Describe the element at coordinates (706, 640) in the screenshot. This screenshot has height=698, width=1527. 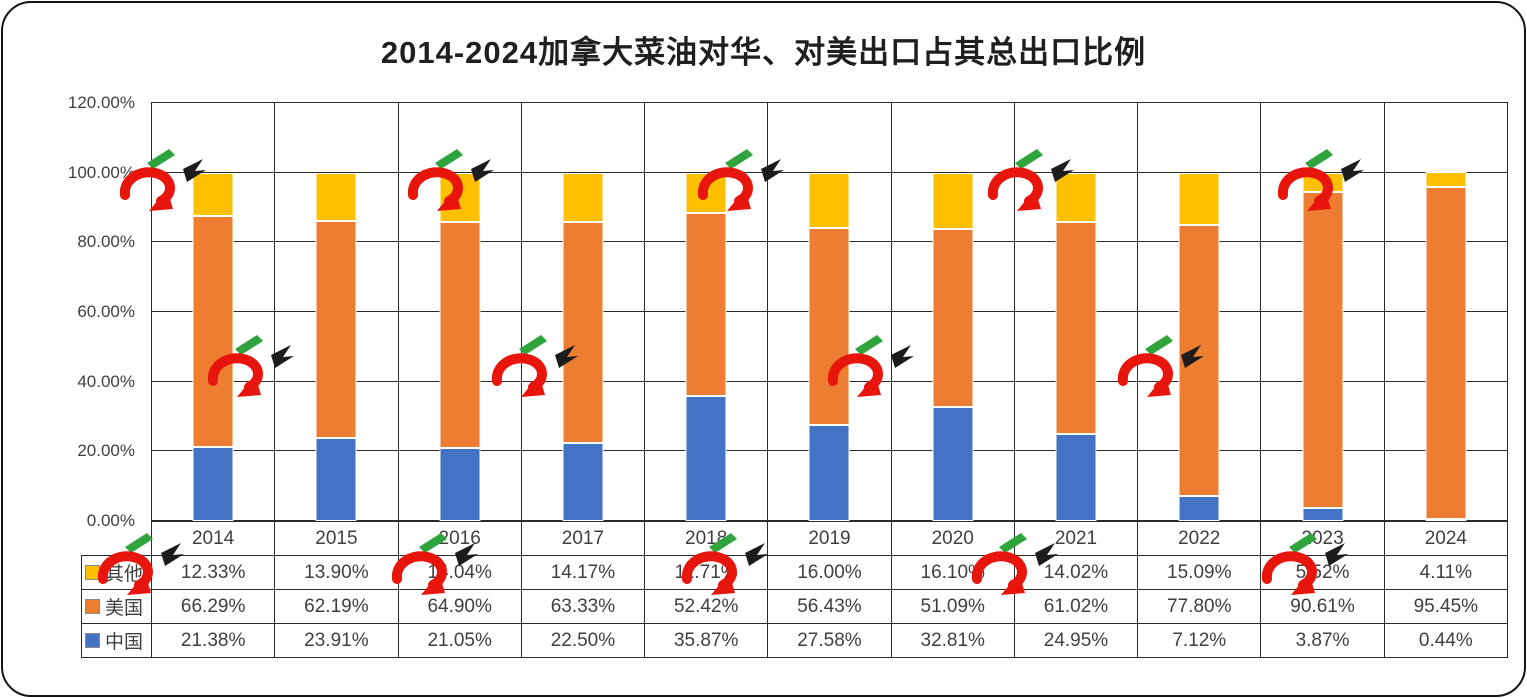
I see `value-cell-china: 35.87%` at that location.